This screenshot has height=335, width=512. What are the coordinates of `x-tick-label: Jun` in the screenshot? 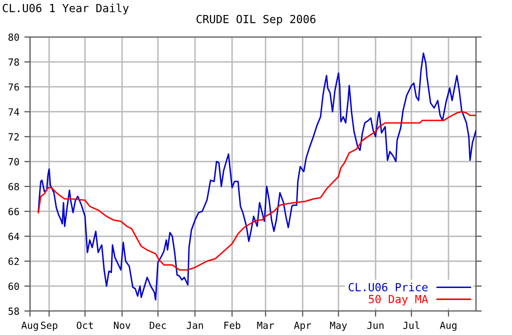 It's located at (375, 325).